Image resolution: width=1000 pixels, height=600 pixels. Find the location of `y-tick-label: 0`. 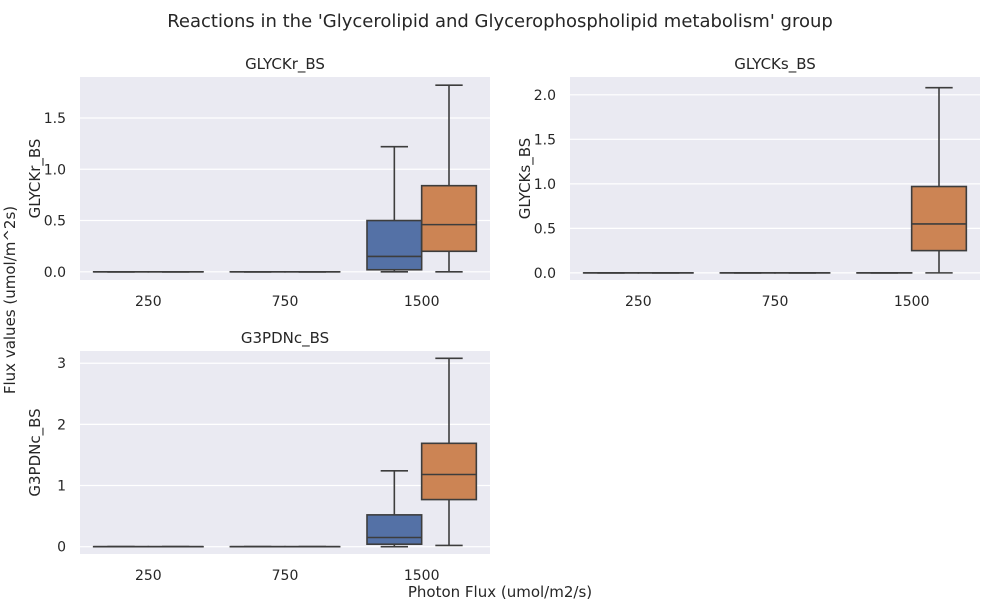

y-tick-label: 0 is located at coordinates (61, 548).